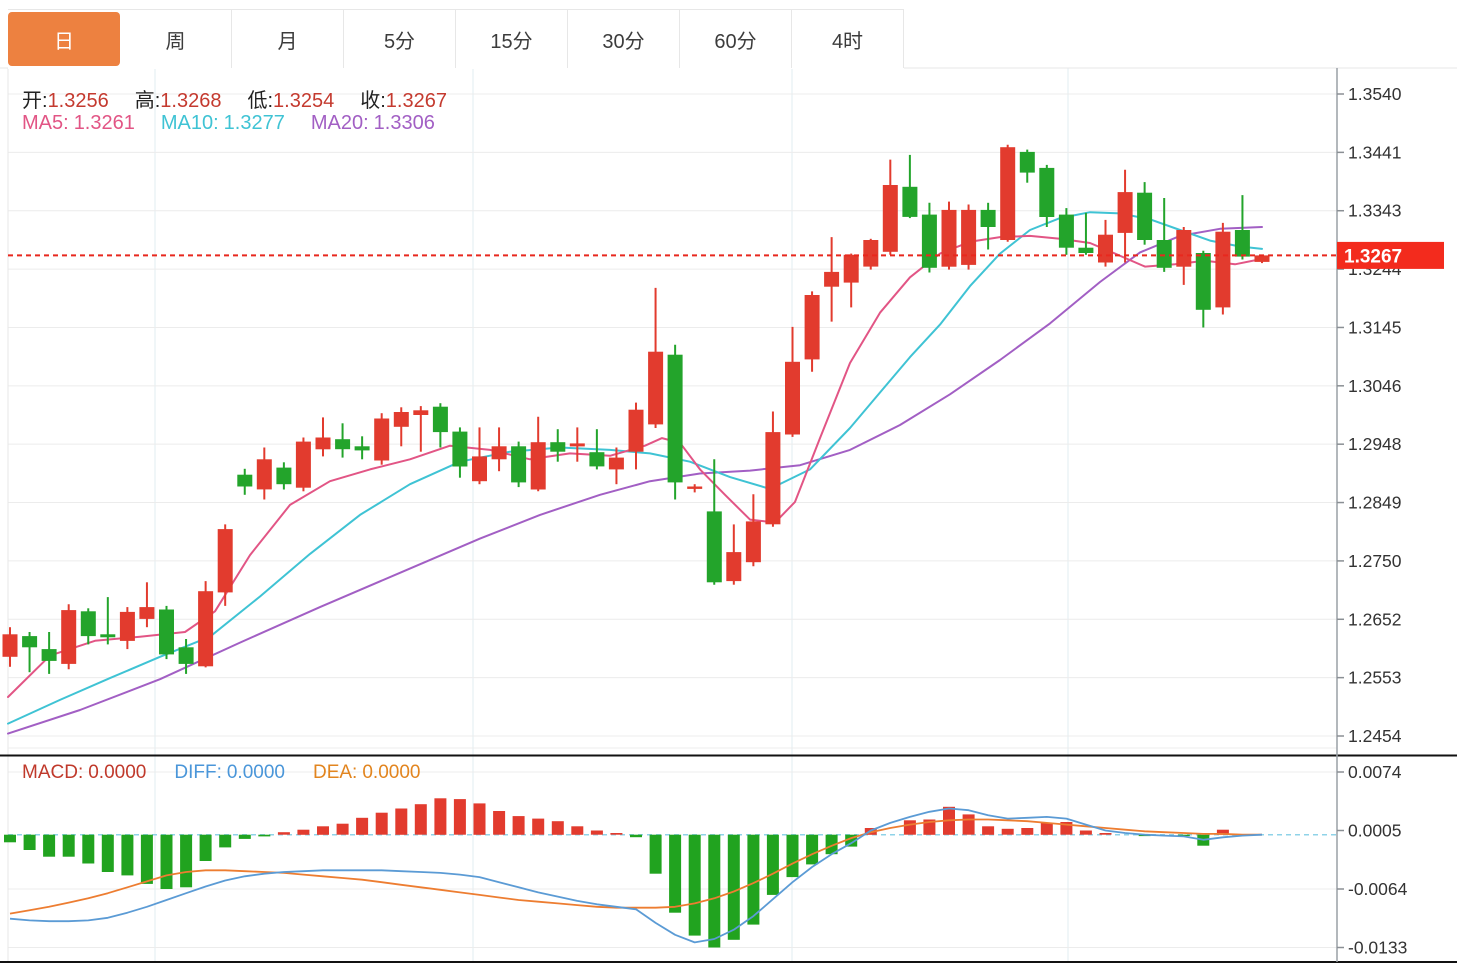  I want to click on tab-15min: 15分, so click(512, 39).